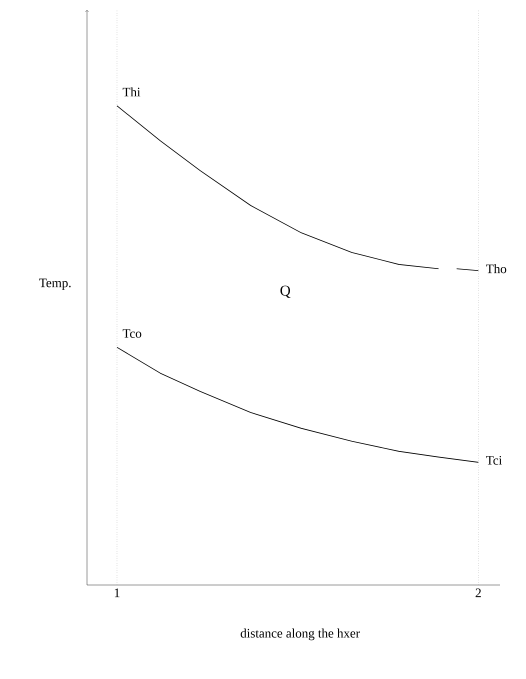 The width and height of the screenshot is (526, 679). What do you see at coordinates (285, 292) in the screenshot?
I see `annotation: Q` at bounding box center [285, 292].